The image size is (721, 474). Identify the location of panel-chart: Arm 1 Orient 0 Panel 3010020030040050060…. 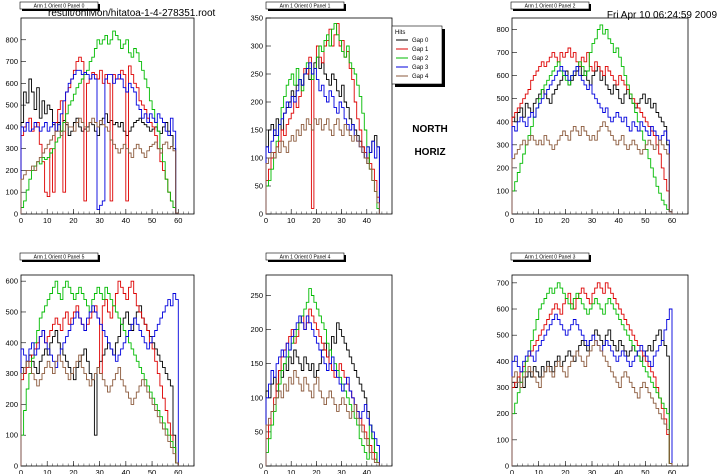
(592, 363).